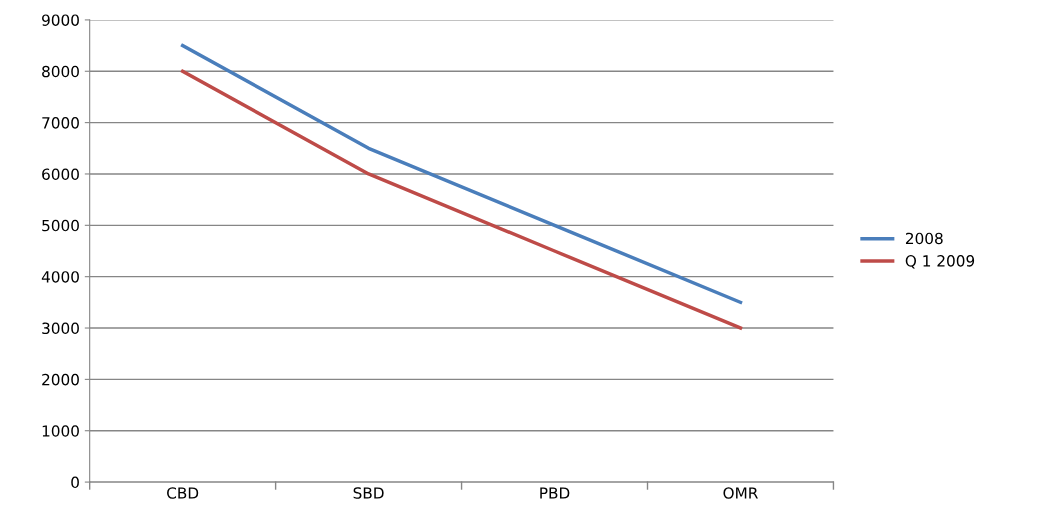  I want to click on legend-label: 2008, so click(924, 238).